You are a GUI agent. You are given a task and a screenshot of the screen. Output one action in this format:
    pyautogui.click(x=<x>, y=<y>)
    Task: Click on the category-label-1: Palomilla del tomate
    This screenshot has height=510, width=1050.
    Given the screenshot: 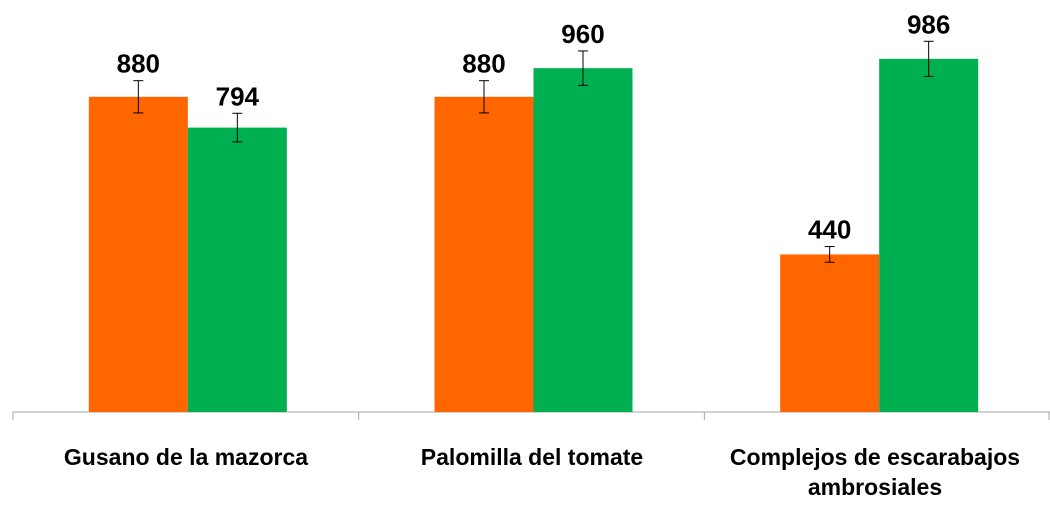 What is the action you would take?
    pyautogui.click(x=532, y=457)
    